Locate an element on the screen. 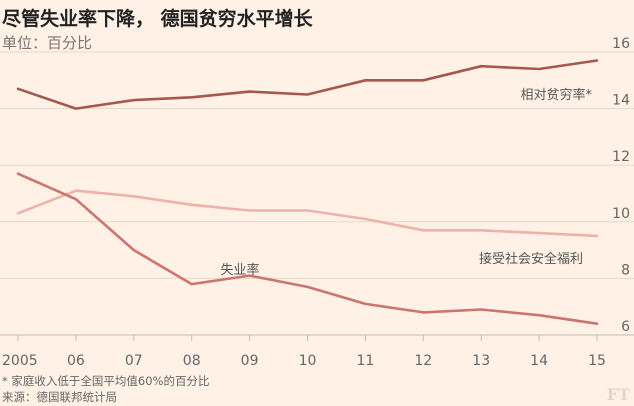 This screenshot has height=406, width=634. chart-title: 尽管失业率下降， 德国贫穷水平增长 is located at coordinates (157, 19).